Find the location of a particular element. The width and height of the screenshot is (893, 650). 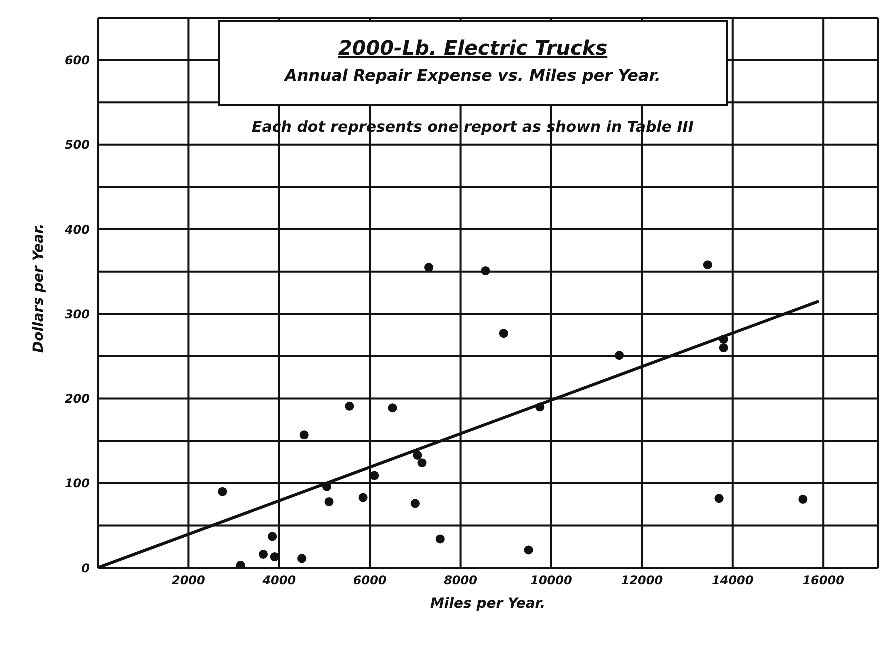

y-tick-label: 200 is located at coordinates (77, 399).